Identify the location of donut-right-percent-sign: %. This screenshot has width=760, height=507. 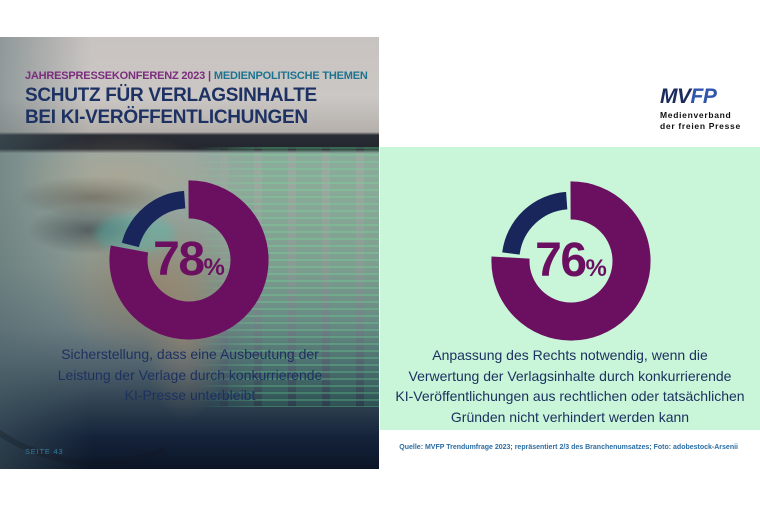
(596, 268).